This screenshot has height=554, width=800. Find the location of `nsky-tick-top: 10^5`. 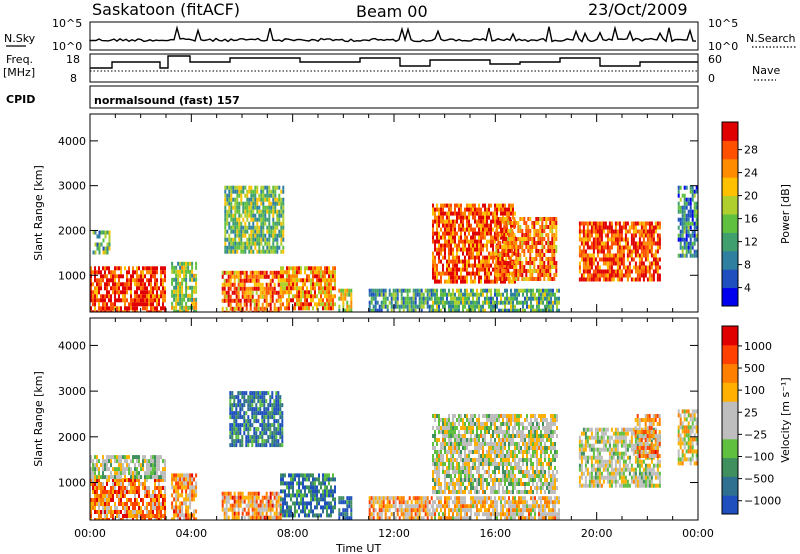

nsky-tick-top: 10^5 is located at coordinates (67, 23).